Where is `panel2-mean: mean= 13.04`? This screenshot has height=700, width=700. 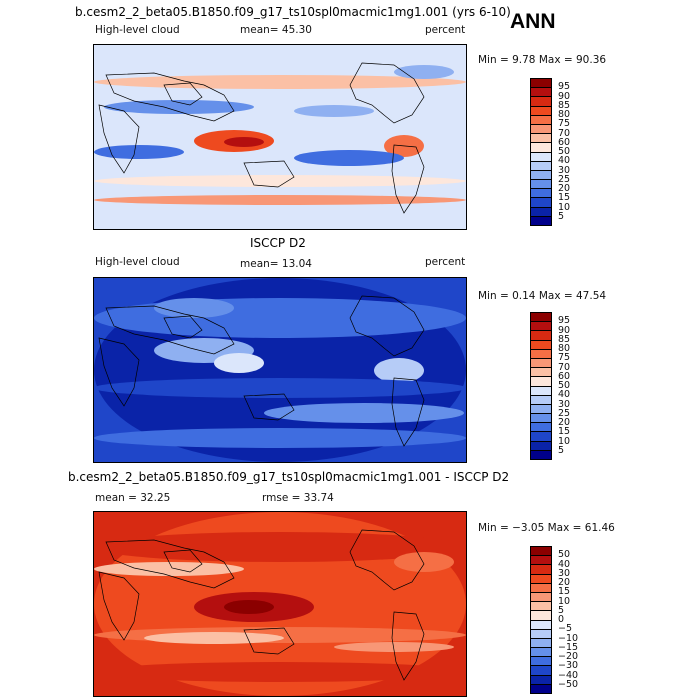 panel2-mean: mean= 13.04 is located at coordinates (276, 264).